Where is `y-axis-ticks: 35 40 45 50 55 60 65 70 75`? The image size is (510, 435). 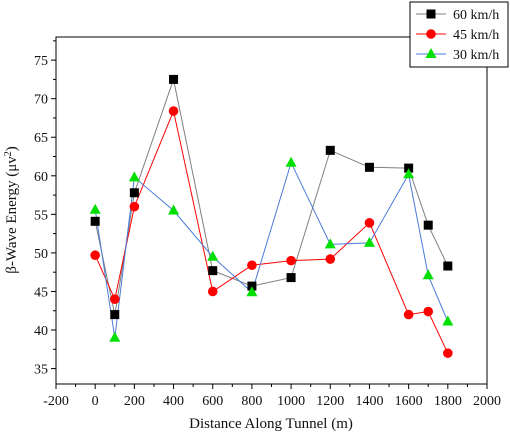
y-axis-ticks: 35 40 45 50 55 60 65 70 75 is located at coordinates (45, 209).